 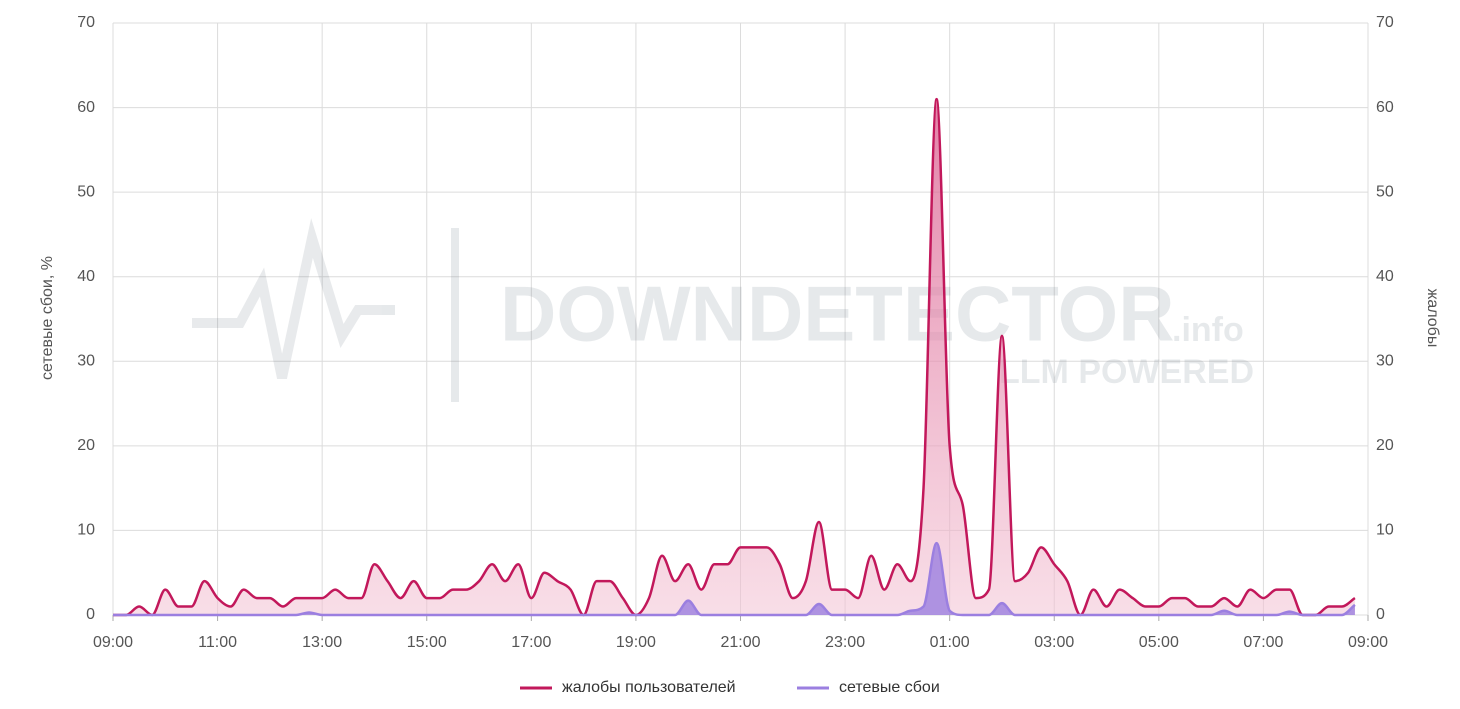 What do you see at coordinates (1385, 445) in the screenshot?
I see `y2-tick-label: 20` at bounding box center [1385, 445].